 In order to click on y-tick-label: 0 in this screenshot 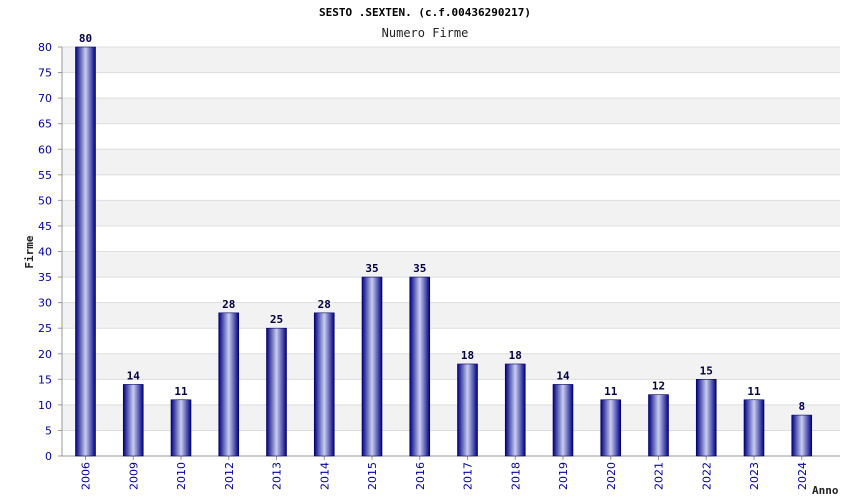, I will do `click(48, 456)`.